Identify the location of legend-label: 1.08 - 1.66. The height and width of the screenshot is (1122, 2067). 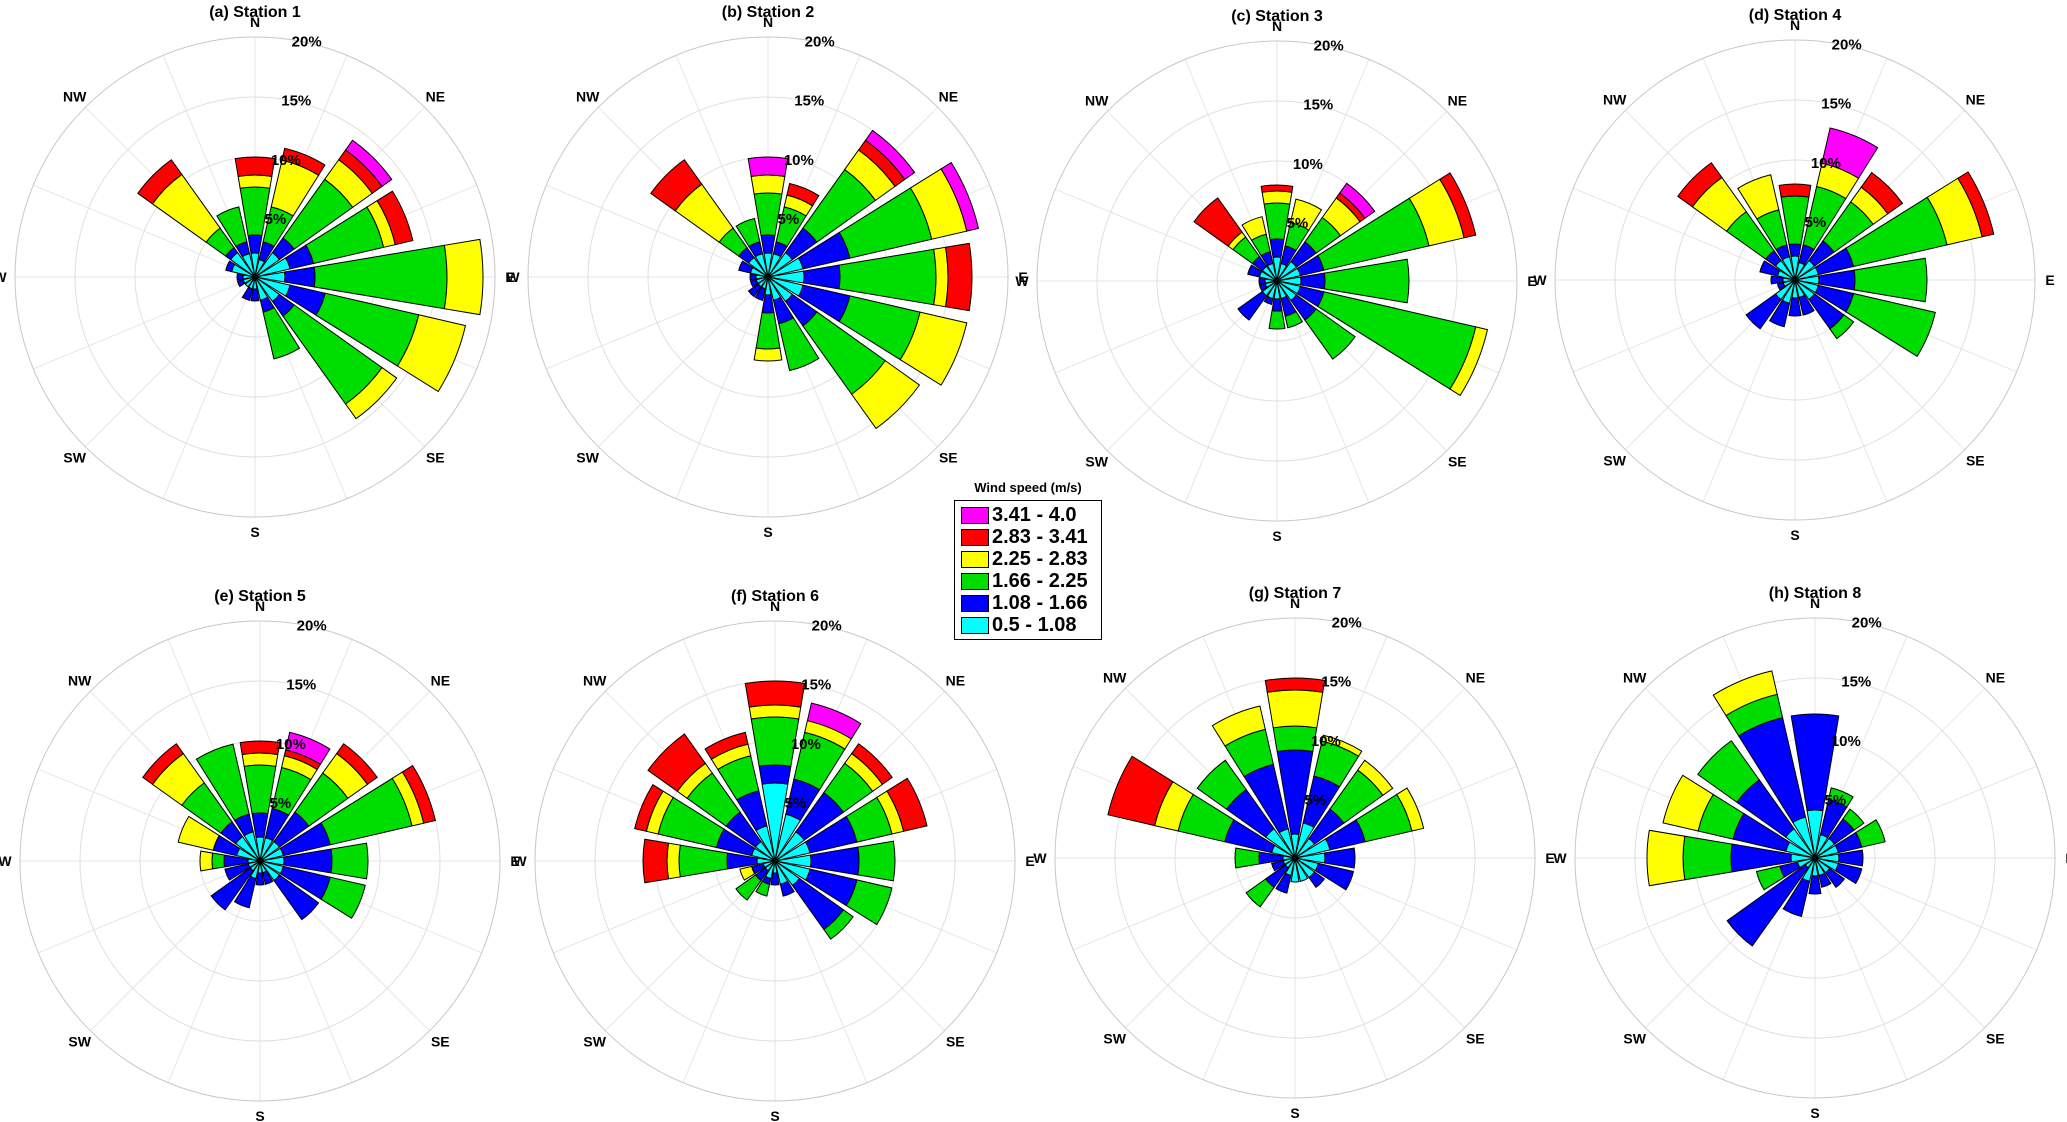
(1040, 602).